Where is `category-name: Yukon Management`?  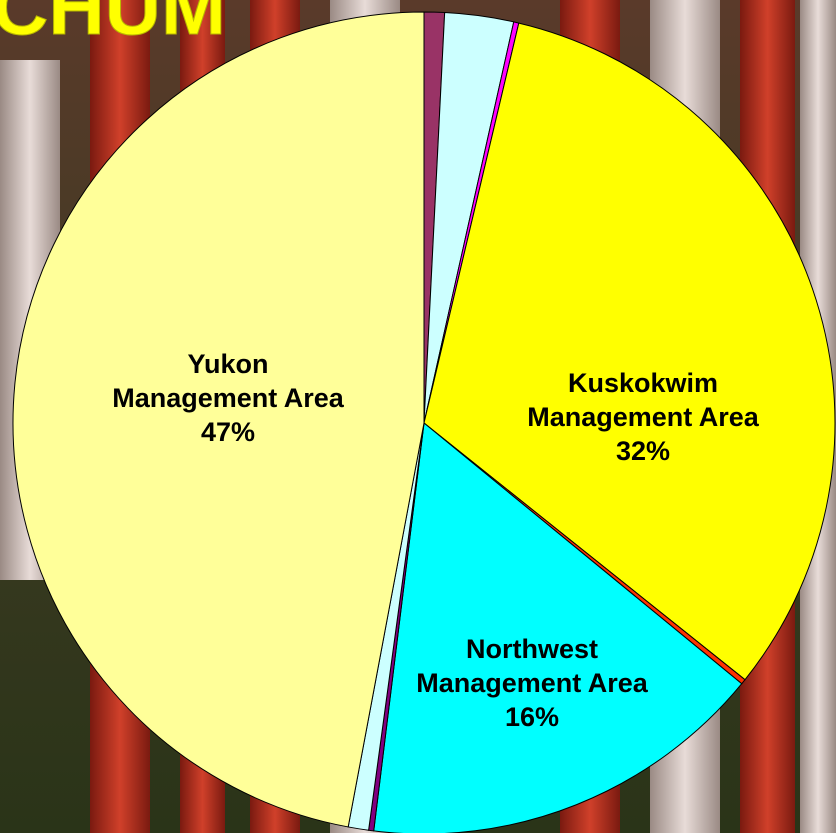 category-name: Yukon Management is located at coordinates (195, 381).